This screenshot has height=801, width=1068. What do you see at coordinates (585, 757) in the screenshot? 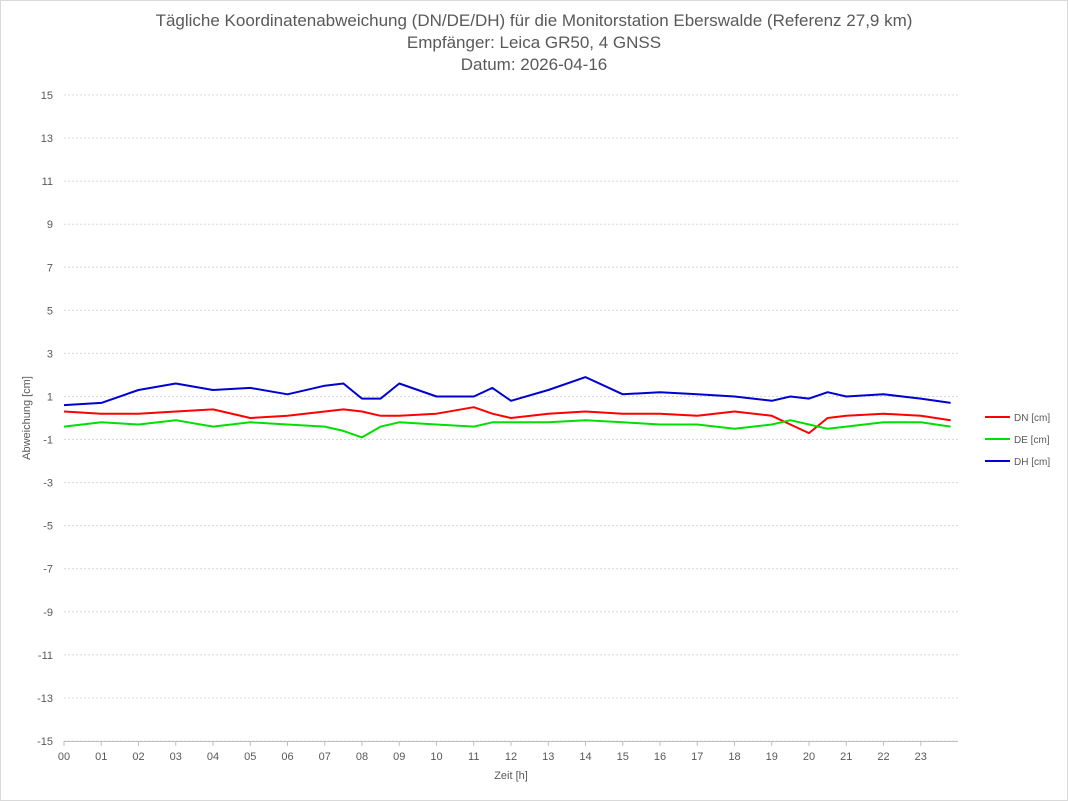
I see `x-tick-label: 14` at bounding box center [585, 757].